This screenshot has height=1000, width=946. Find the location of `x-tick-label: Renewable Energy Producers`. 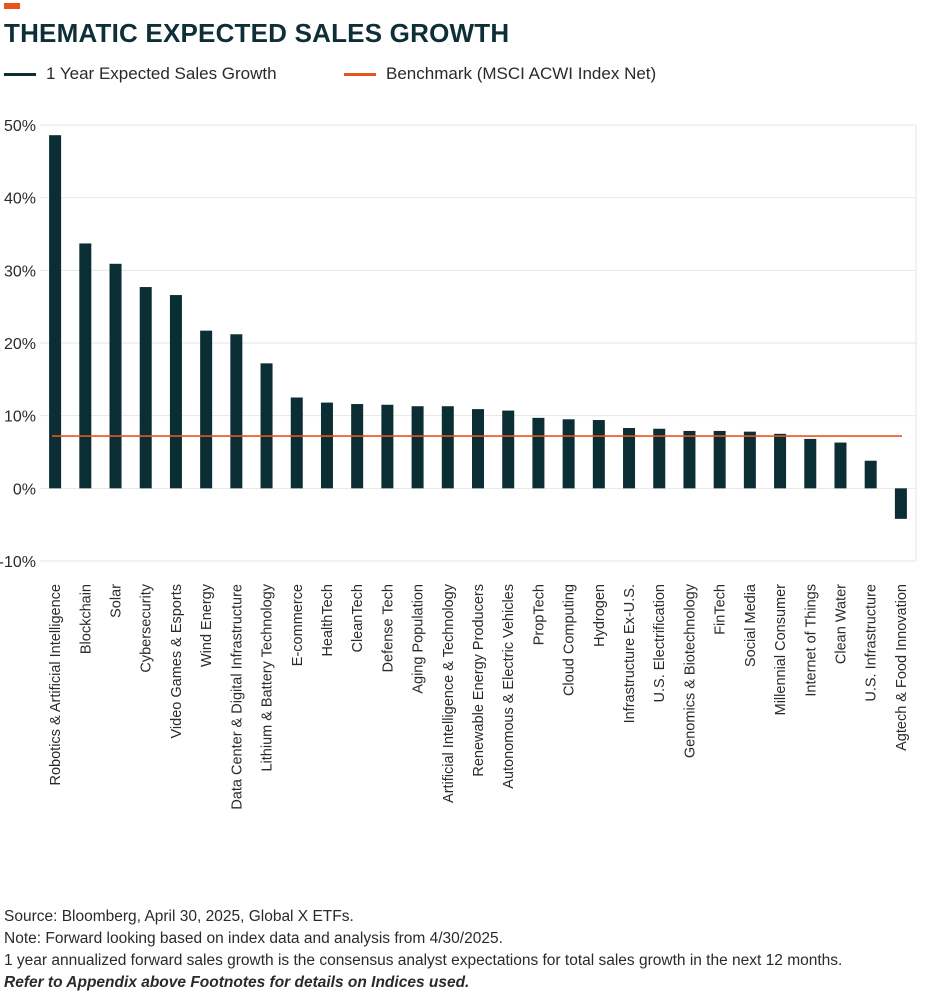

x-tick-label: Renewable Energy Producers is located at coordinates (479, 680).